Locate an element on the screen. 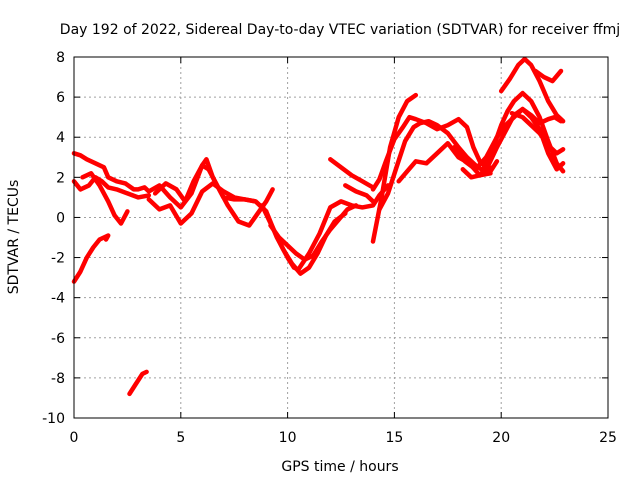 This screenshot has width=640, height=480. y-tick-label: 0 is located at coordinates (60, 218).